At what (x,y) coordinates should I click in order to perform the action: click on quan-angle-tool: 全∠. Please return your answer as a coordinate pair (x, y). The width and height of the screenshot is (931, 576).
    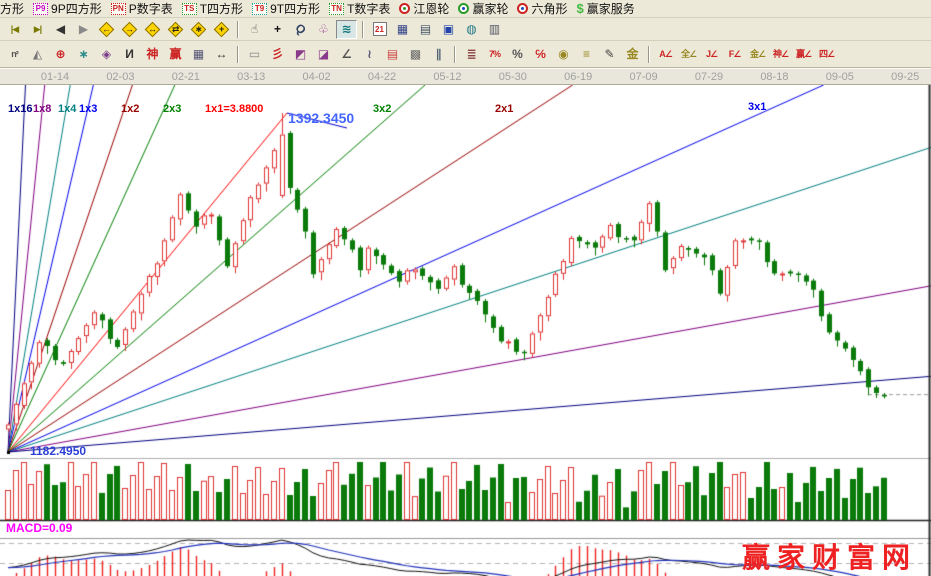
    Looking at the image, I should click on (688, 54).